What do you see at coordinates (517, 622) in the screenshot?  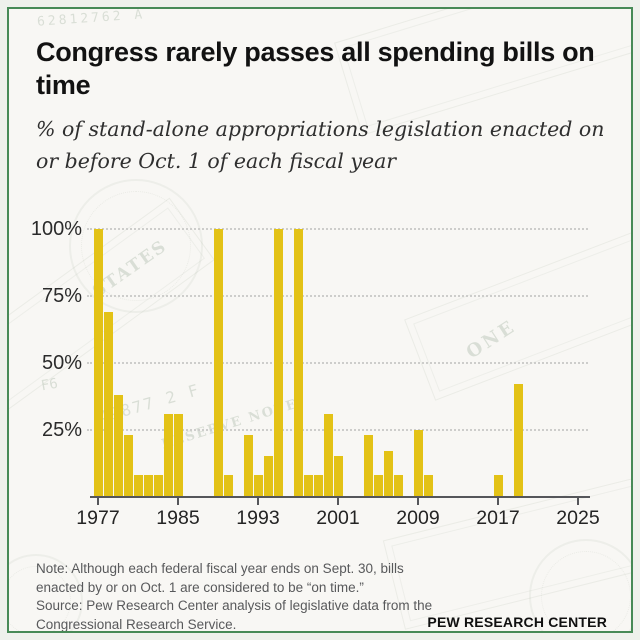 I see `pew-research-center-wordmark: PEW RESEARCH CENTER` at bounding box center [517, 622].